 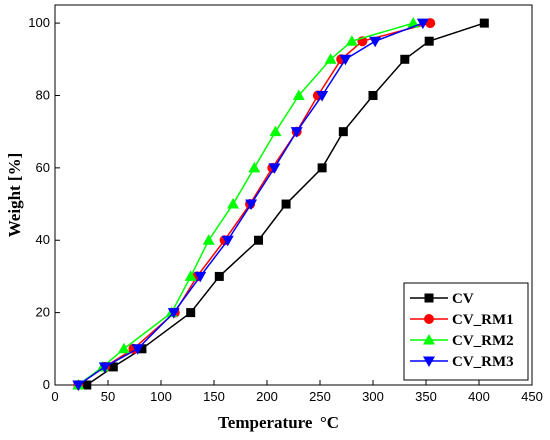 What do you see at coordinates (267, 396) in the screenshot?
I see `x-tick-label: 200` at bounding box center [267, 396].